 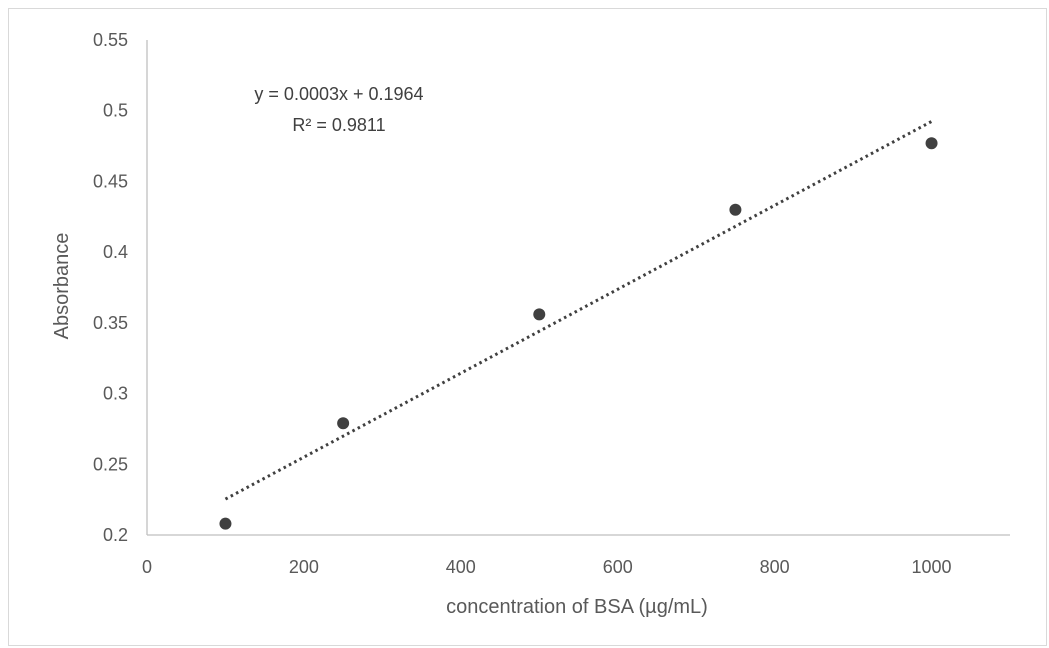 What do you see at coordinates (62, 286) in the screenshot?
I see `y-axis-title: Absorbance` at bounding box center [62, 286].